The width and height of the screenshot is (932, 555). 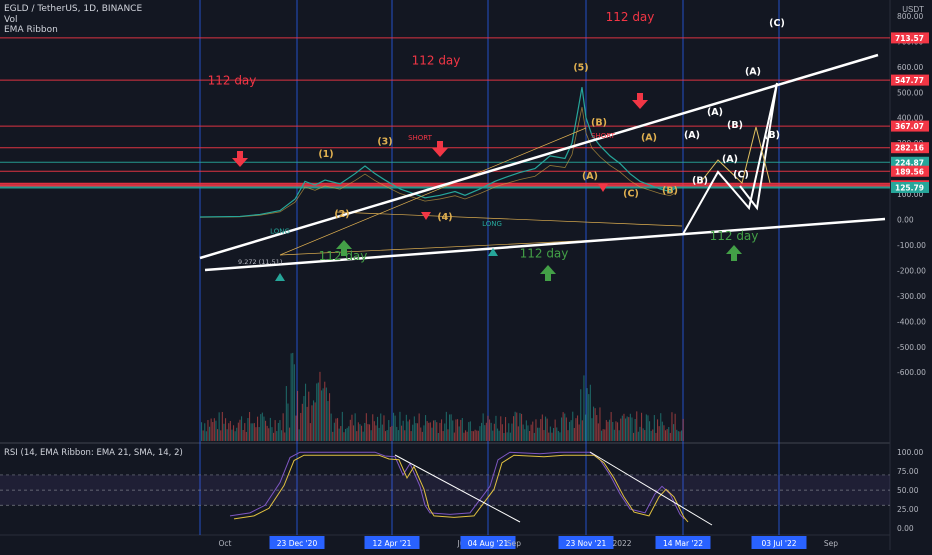 I want to click on annotation-label: 112 day, so click(x=436, y=60).